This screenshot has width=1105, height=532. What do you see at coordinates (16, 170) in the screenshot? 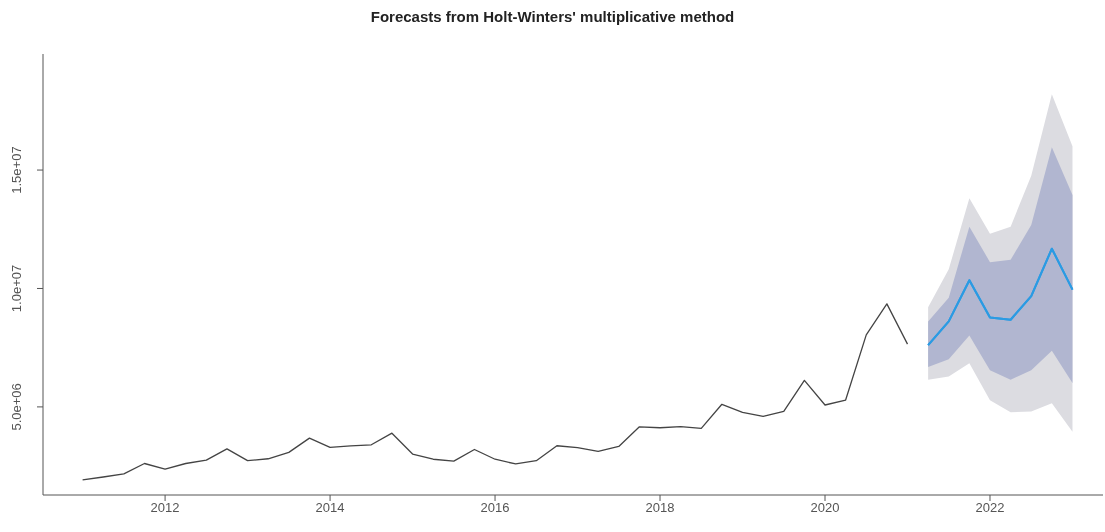
I see `y-tick-label: 1.5e+07` at bounding box center [16, 170].